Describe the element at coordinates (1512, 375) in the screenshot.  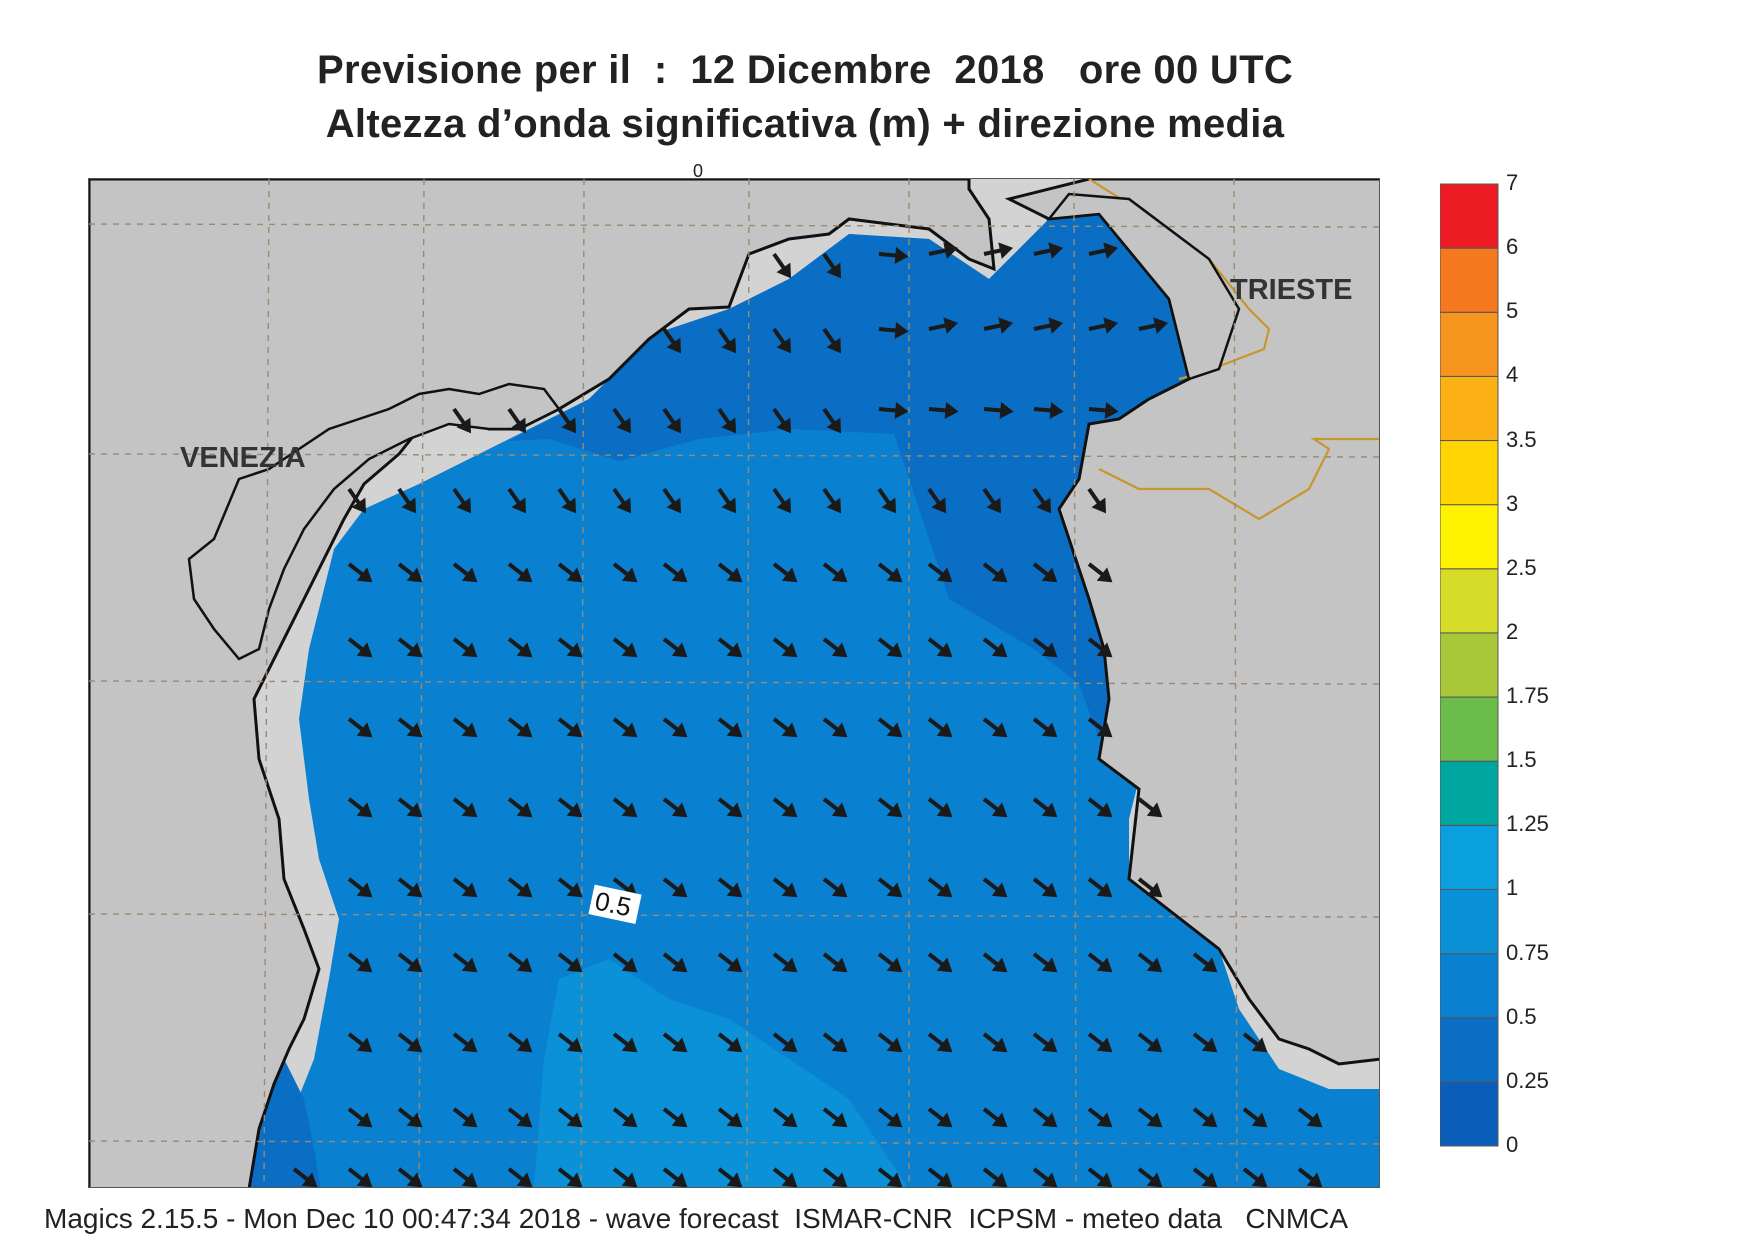
I see `legend-tick-label: 4` at that location.